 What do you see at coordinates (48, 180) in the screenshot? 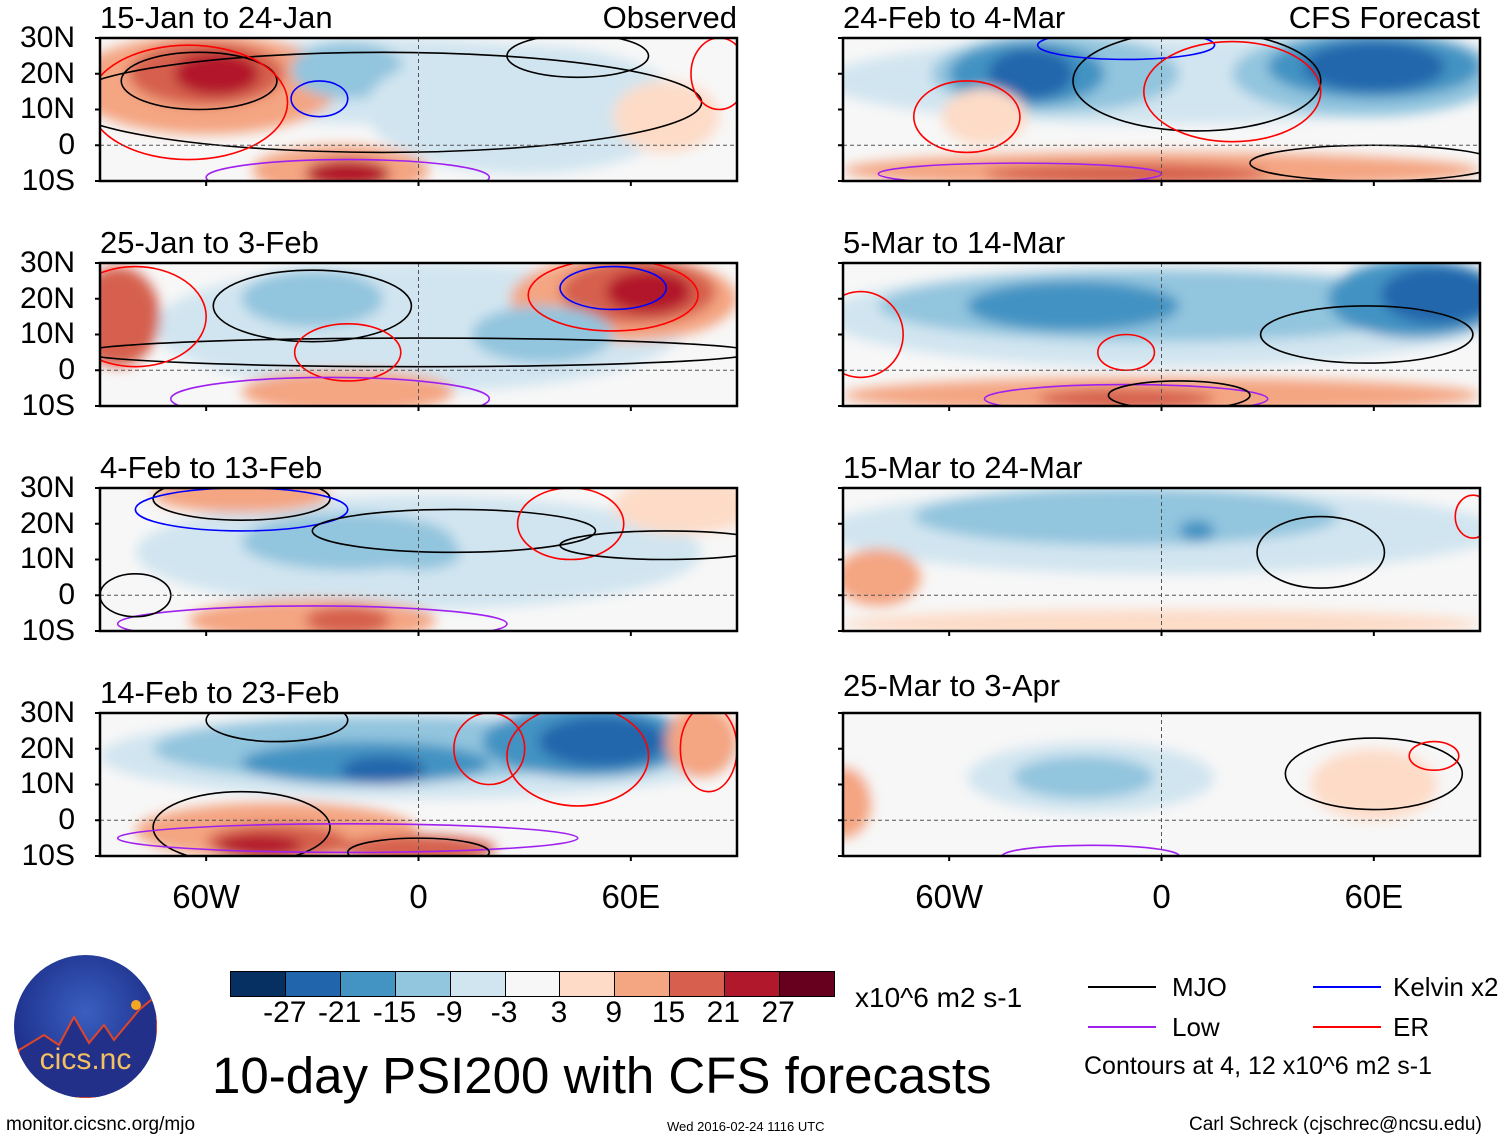
I see `lat-label: 10S` at bounding box center [48, 180].